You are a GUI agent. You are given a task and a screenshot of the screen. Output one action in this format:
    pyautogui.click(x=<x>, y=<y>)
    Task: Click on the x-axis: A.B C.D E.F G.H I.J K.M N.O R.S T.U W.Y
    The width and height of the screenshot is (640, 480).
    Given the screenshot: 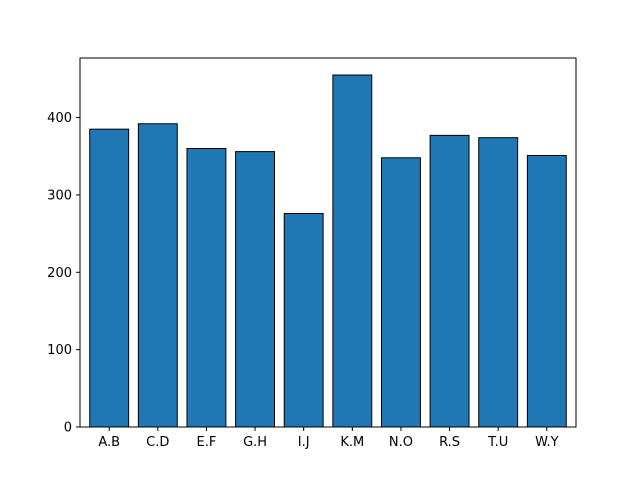 What is the action you would take?
    pyautogui.click(x=328, y=438)
    